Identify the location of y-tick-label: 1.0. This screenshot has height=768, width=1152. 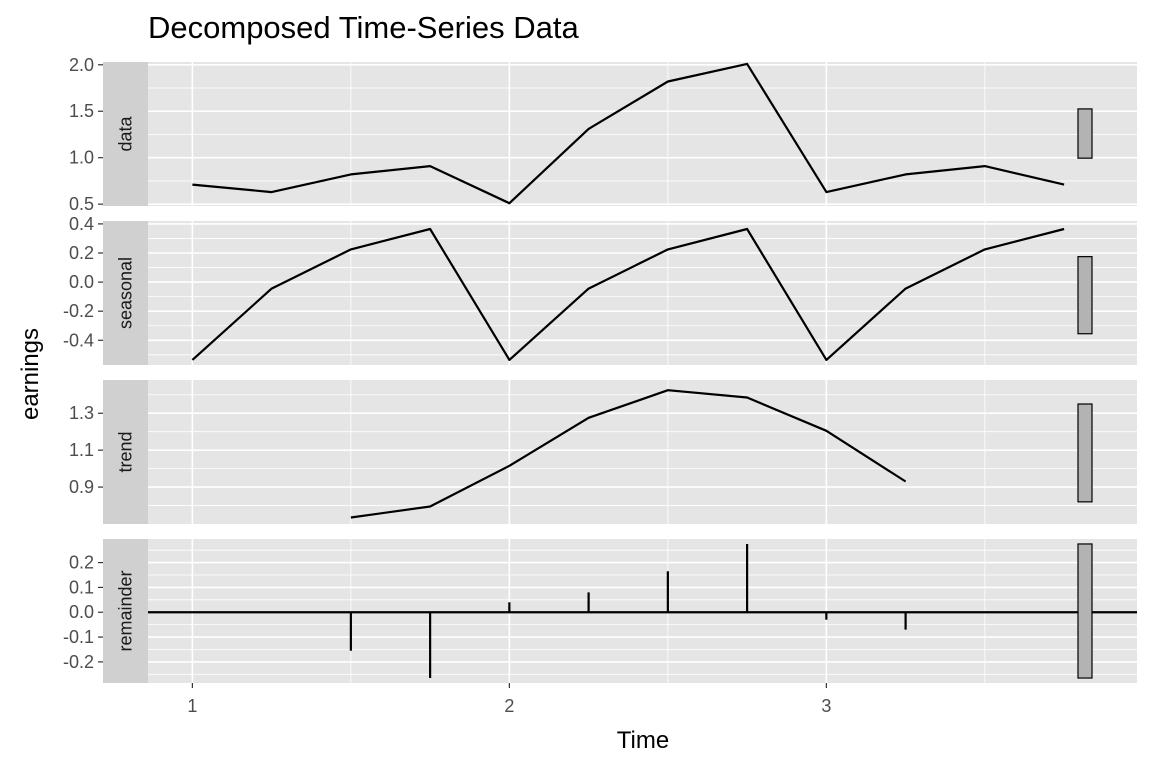
(81, 158).